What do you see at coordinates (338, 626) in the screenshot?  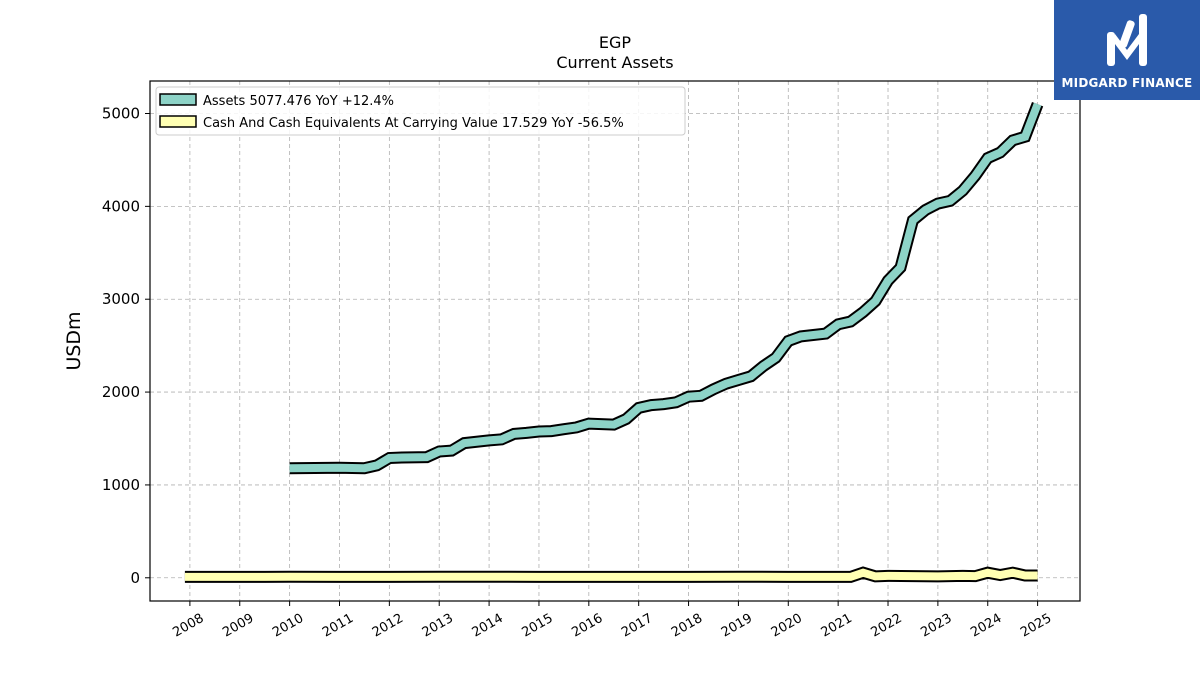 I see `x-tick-label: 2011` at bounding box center [338, 626].